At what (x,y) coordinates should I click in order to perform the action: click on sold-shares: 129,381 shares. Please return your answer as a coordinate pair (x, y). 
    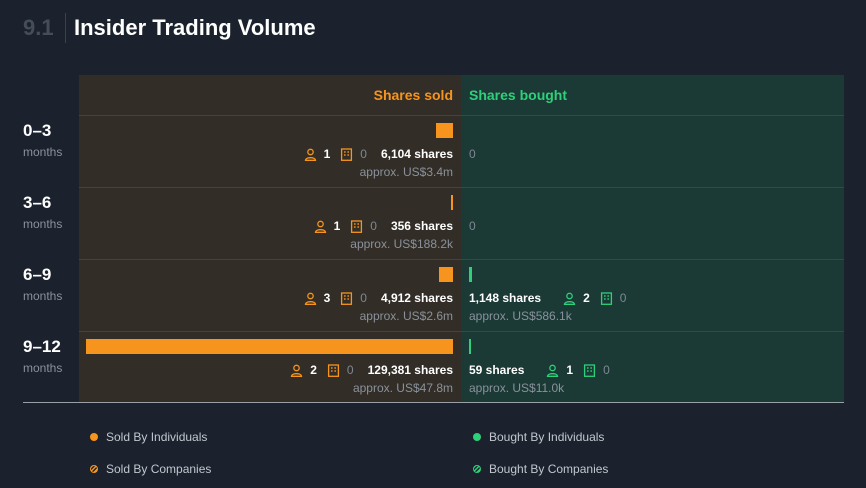
    Looking at the image, I should click on (410, 370).